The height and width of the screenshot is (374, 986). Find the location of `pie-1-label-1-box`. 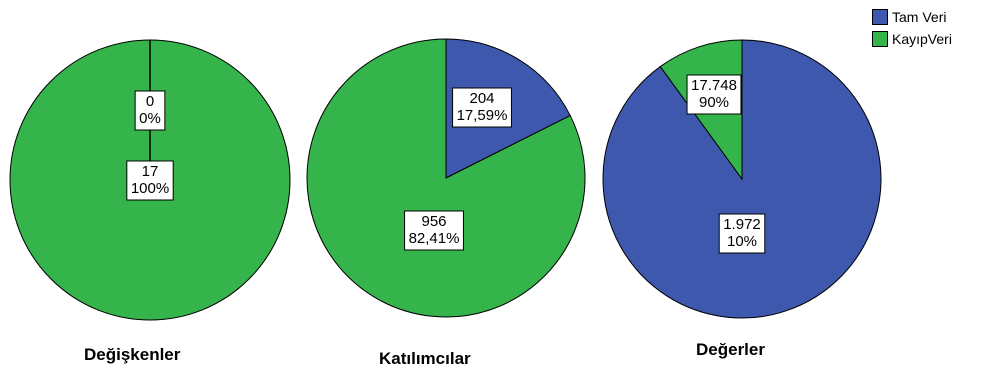

pie-1-label-1-box is located at coordinates (434, 230).